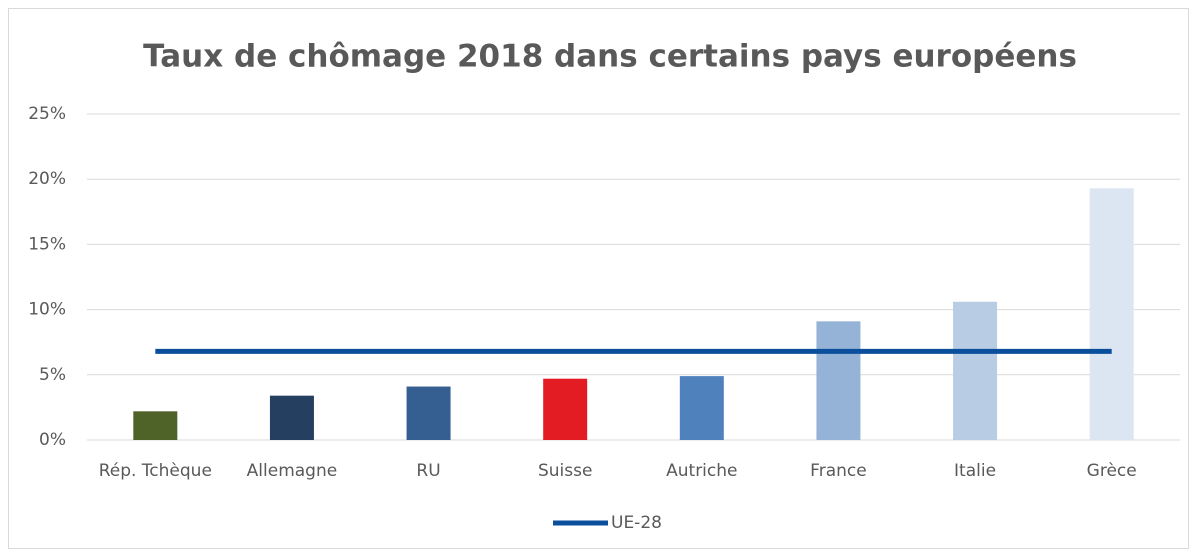 Image resolution: width=1197 pixels, height=557 pixels. What do you see at coordinates (52, 375) in the screenshot?
I see `y-tick-label: 5%` at bounding box center [52, 375].